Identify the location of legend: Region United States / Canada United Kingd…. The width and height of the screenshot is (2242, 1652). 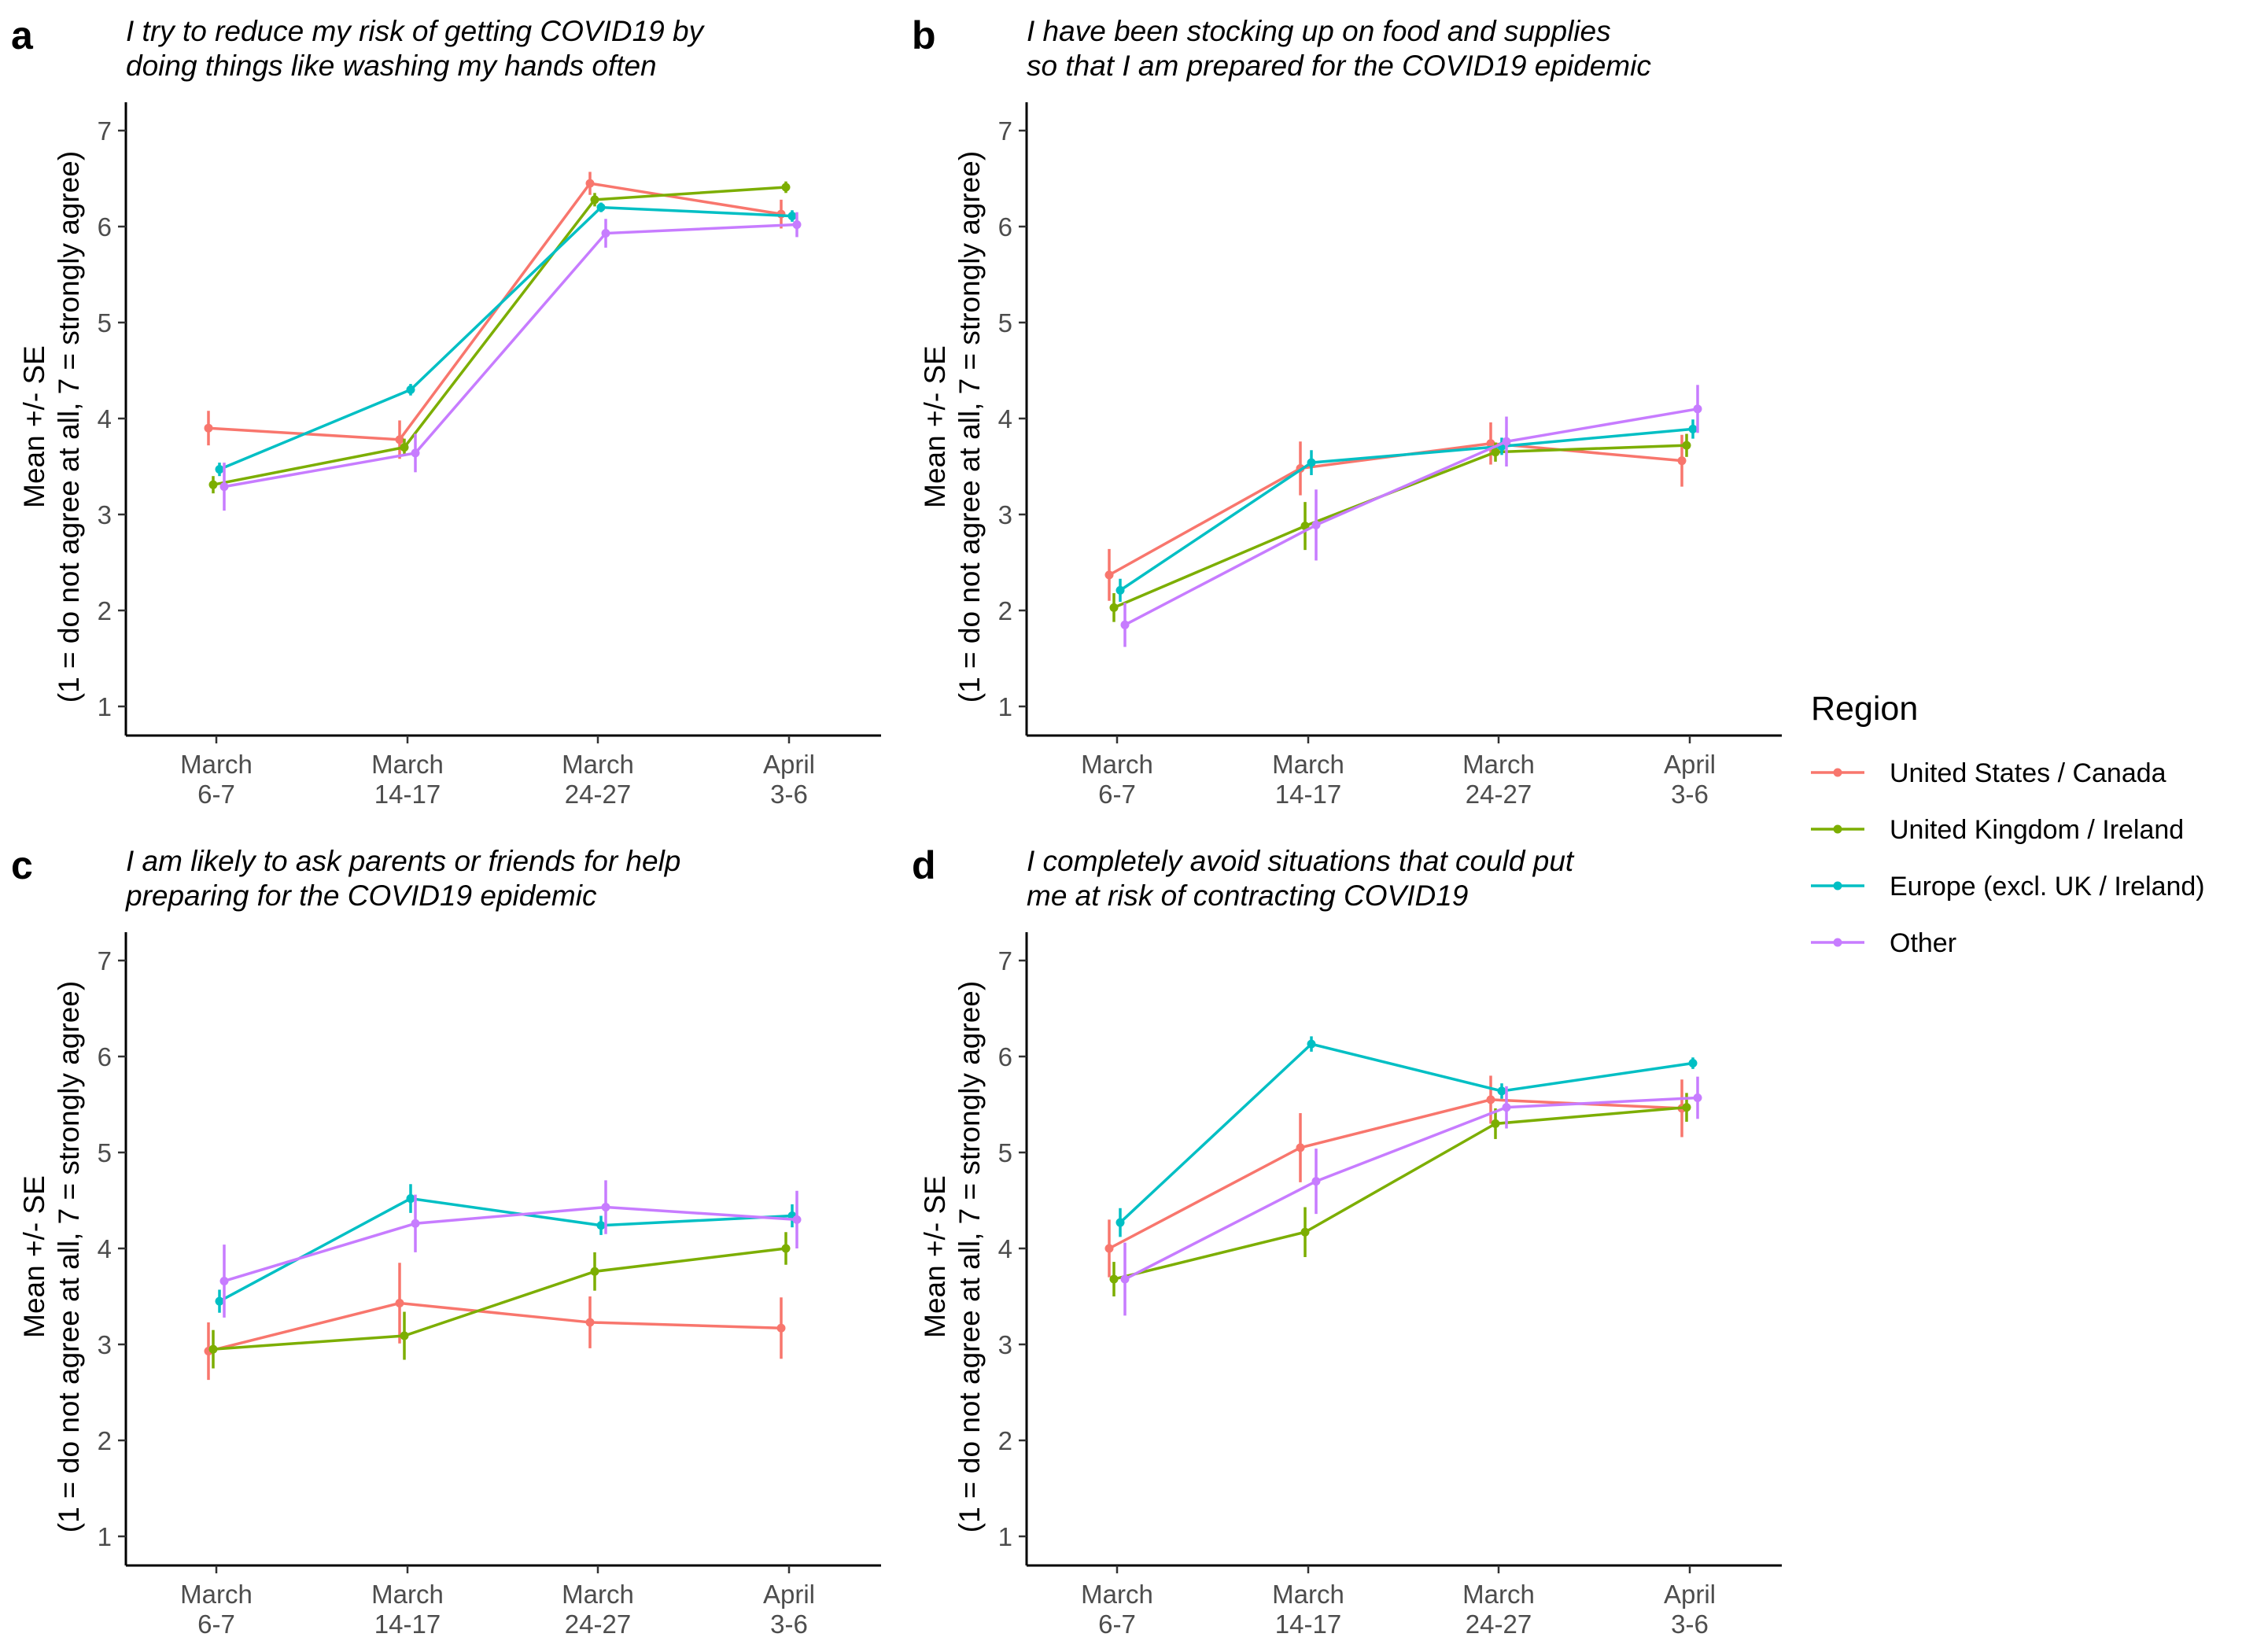
(2008, 824).